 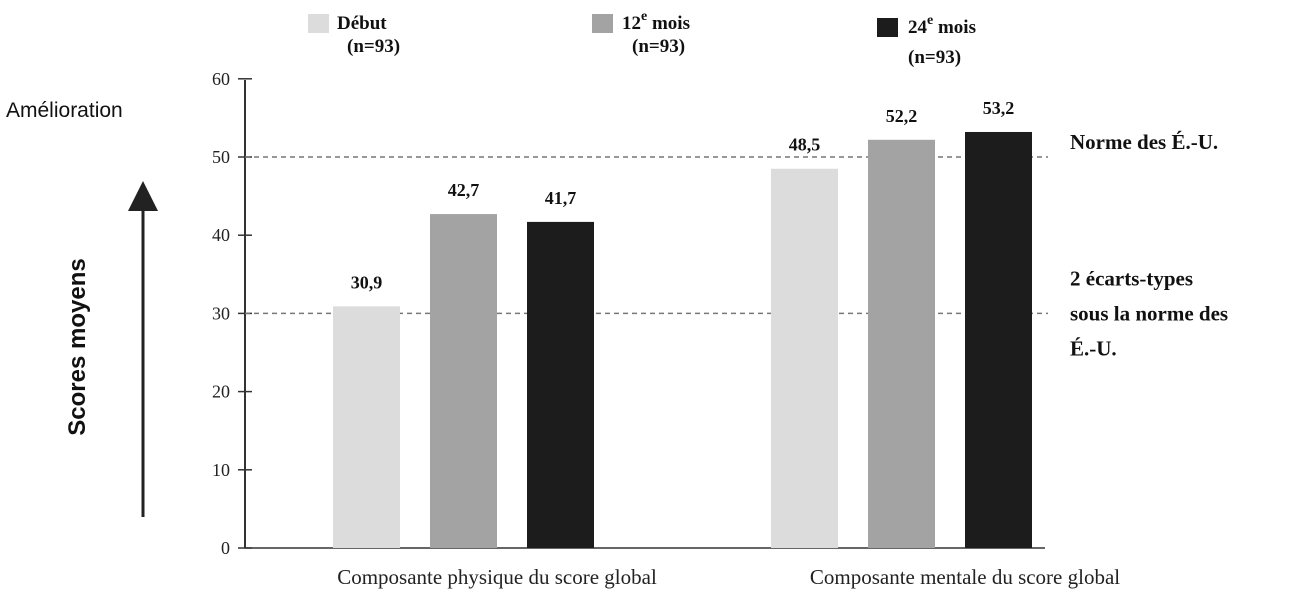 What do you see at coordinates (942, 25) in the screenshot?
I see `legend-label-24-mois: 24e mois` at bounding box center [942, 25].